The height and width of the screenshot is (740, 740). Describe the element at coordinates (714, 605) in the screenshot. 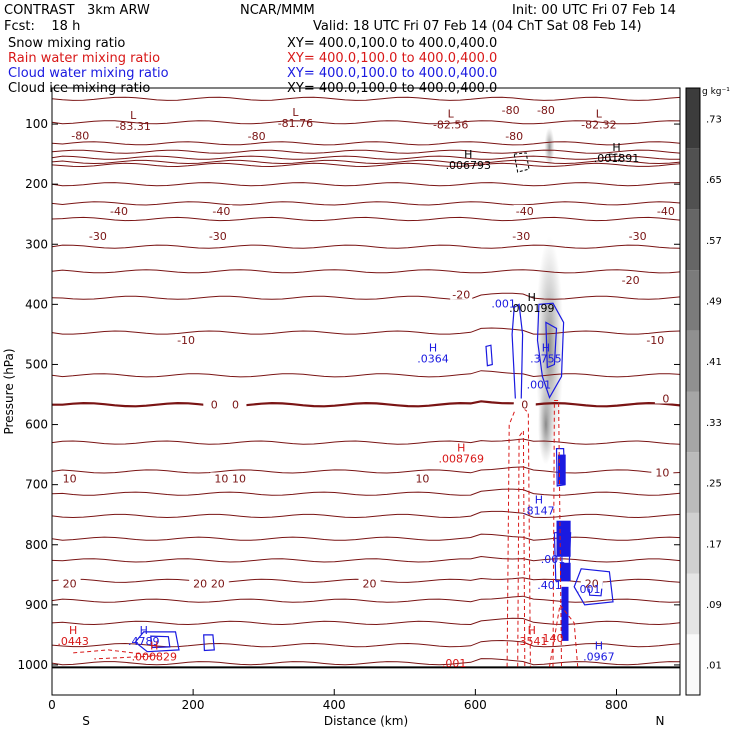

I see `colorbar-tick-1: .09` at that location.